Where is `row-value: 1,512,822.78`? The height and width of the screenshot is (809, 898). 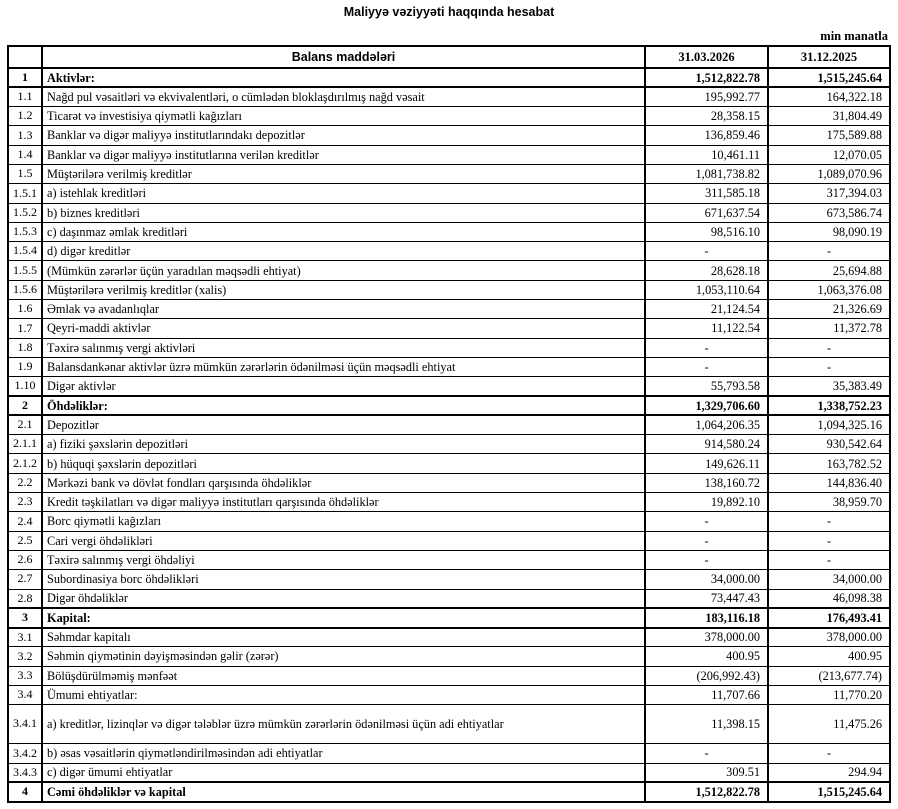 row-value: 1,512,822.78 is located at coordinates (706, 792).